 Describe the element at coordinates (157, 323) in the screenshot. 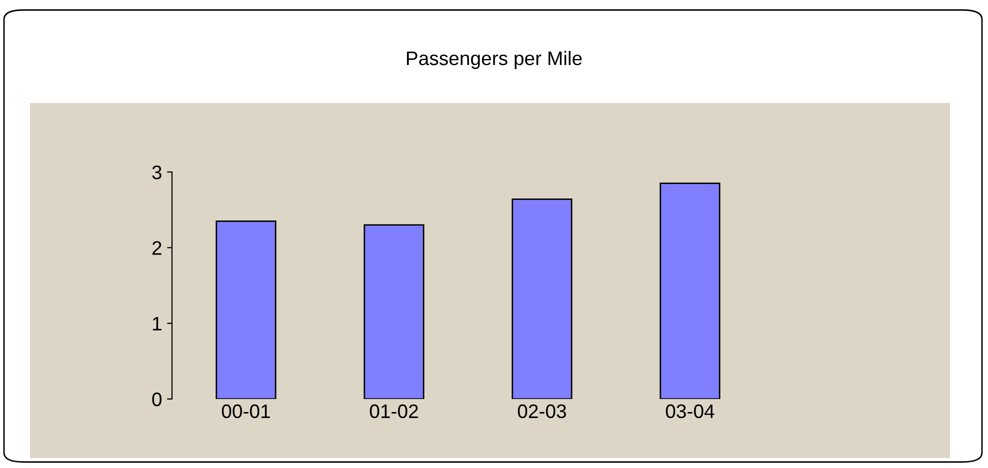

I see `y-tick-label: 1` at that location.